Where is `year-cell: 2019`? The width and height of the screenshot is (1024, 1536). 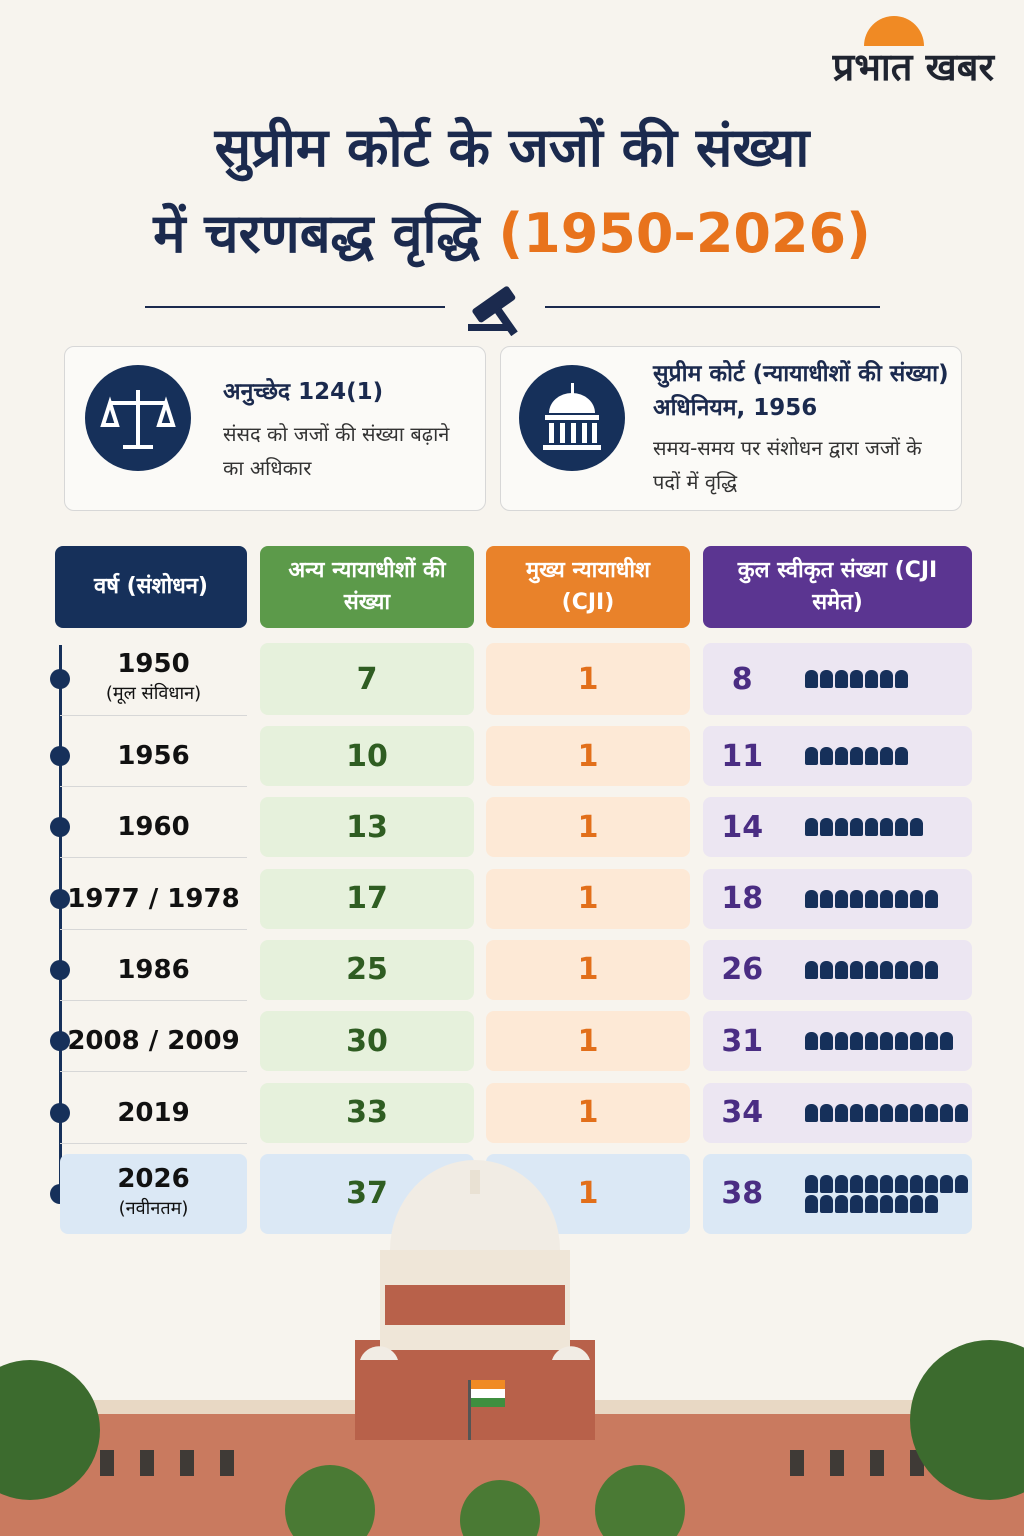
year-cell: 2019 is located at coordinates (153, 1113).